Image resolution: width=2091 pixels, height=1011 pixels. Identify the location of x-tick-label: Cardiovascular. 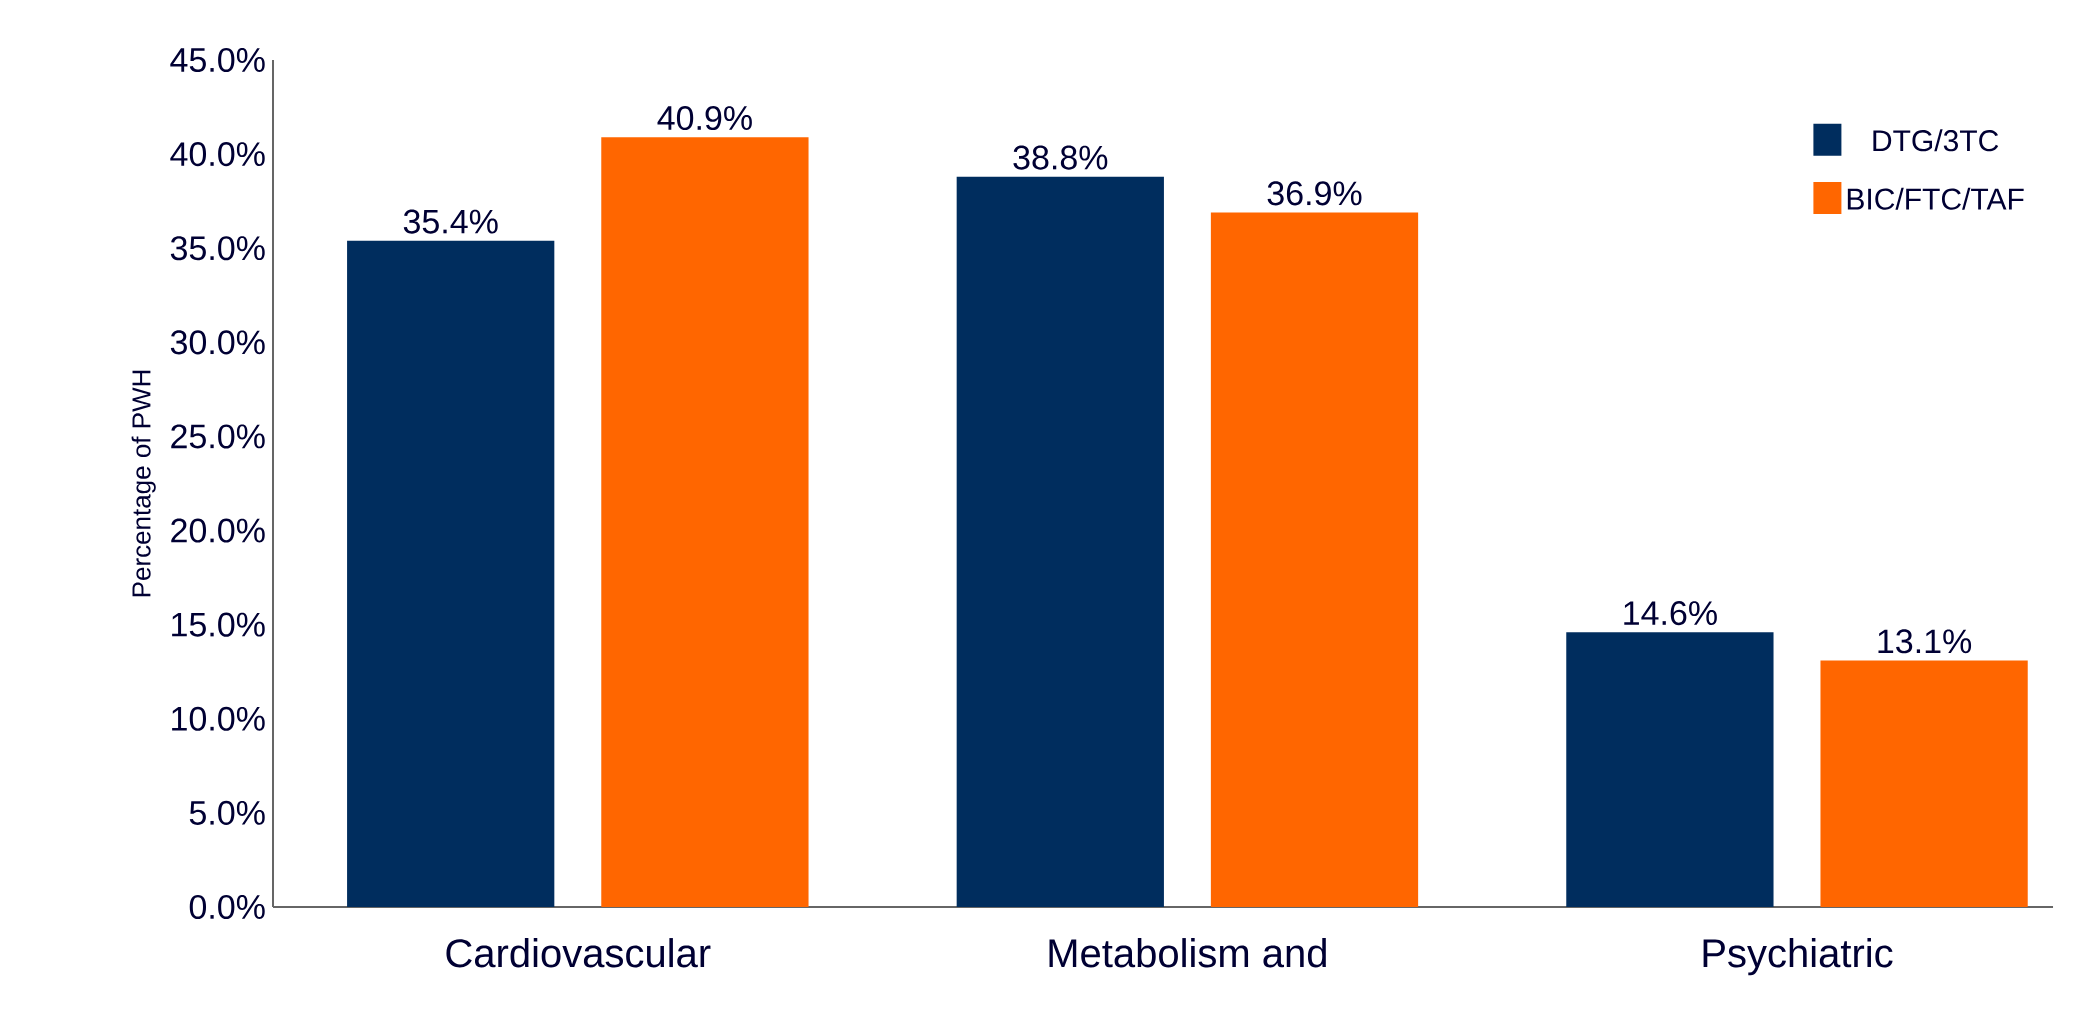
(578, 953).